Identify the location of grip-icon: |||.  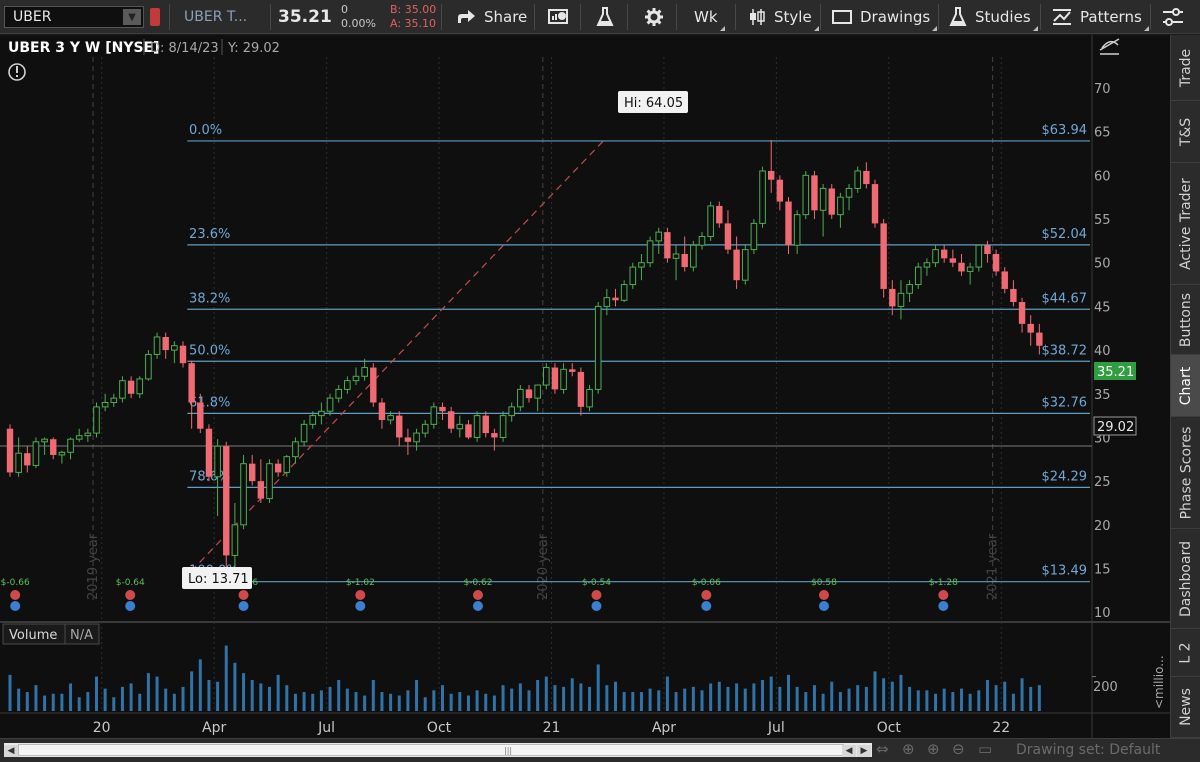
(508, 750).